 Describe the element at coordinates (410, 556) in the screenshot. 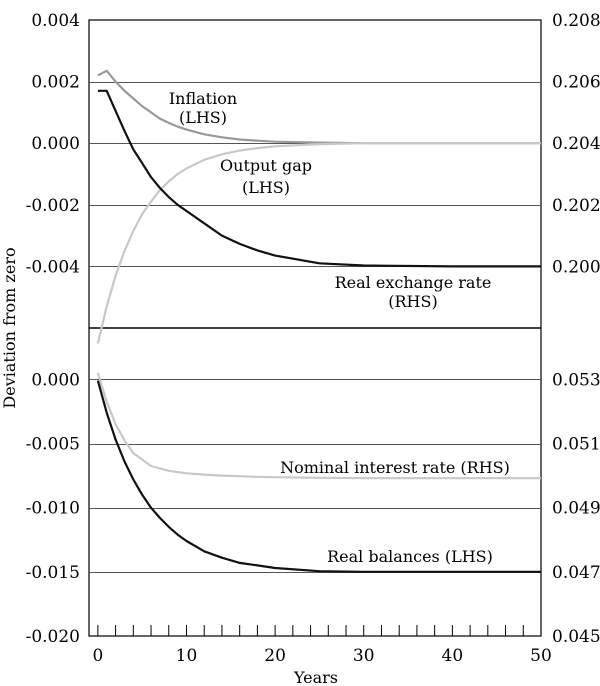

I see `series-label: Real balances (LHS)` at that location.